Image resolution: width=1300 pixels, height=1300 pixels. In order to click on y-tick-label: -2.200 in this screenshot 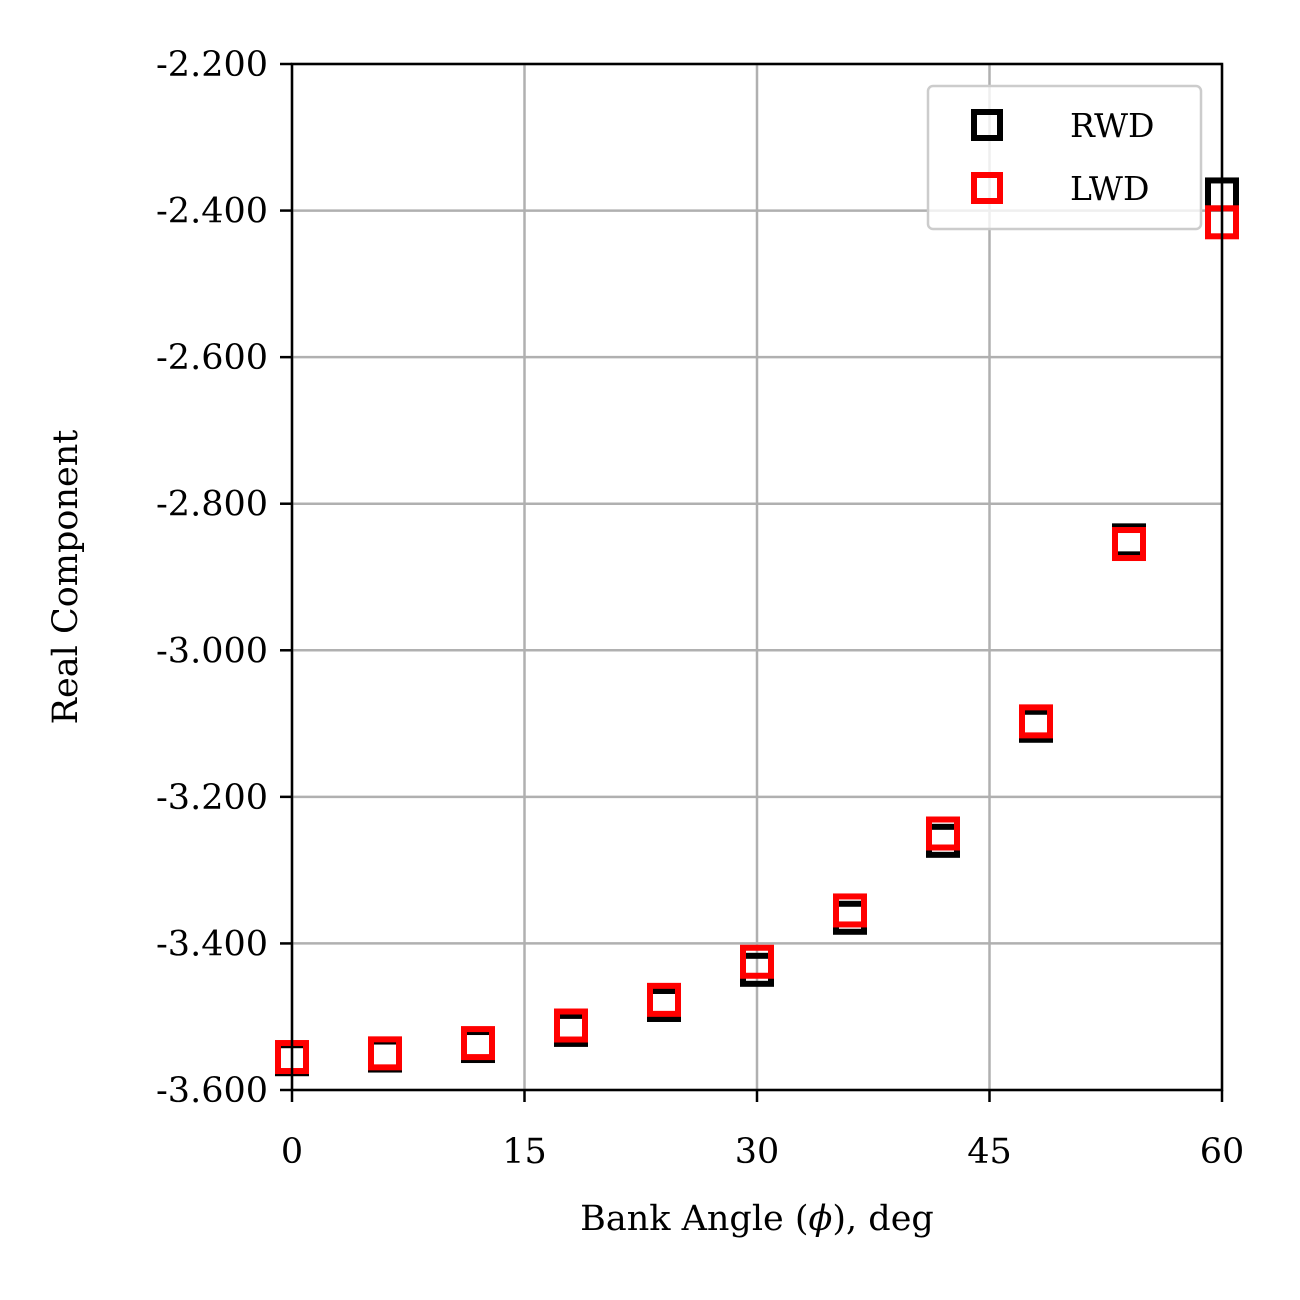, I will do `click(212, 65)`.